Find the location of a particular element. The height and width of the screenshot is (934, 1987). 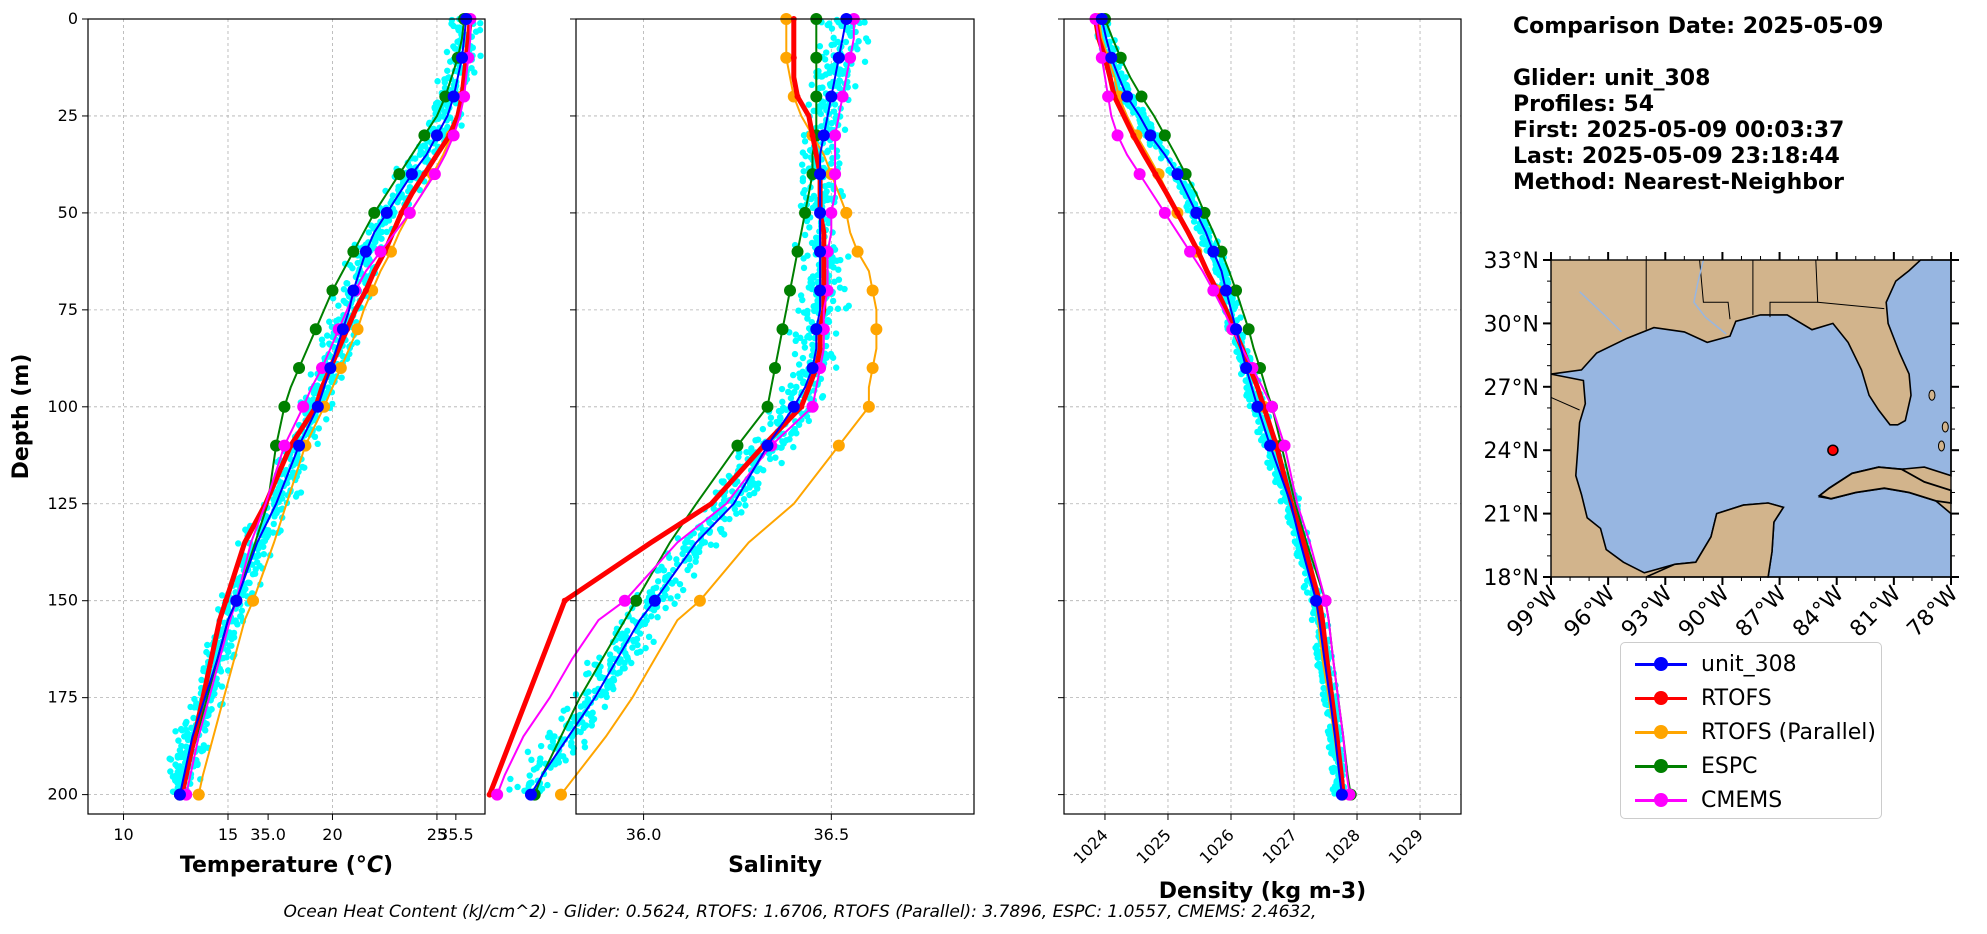

first-time: First: 2025-05-09 00:03:37 is located at coordinates (1679, 130).